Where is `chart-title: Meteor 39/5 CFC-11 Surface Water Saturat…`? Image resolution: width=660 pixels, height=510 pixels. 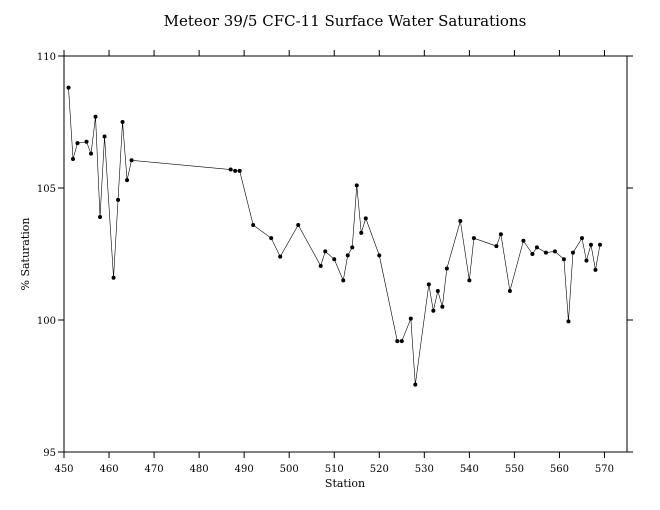
chart-title: Meteor 39/5 CFC-11 Surface Water Saturat… is located at coordinates (345, 21).